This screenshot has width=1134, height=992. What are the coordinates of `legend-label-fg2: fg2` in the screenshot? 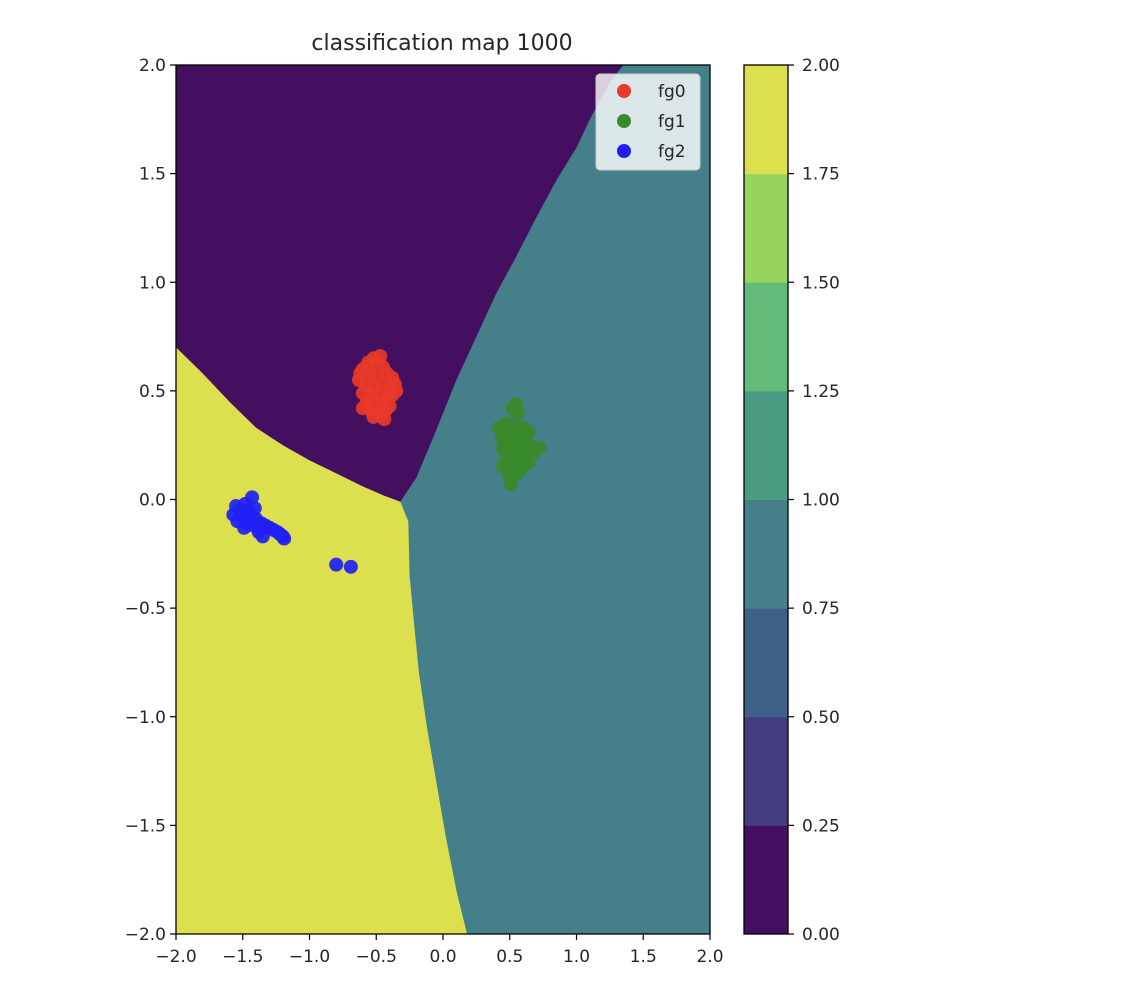 It's located at (672, 152).